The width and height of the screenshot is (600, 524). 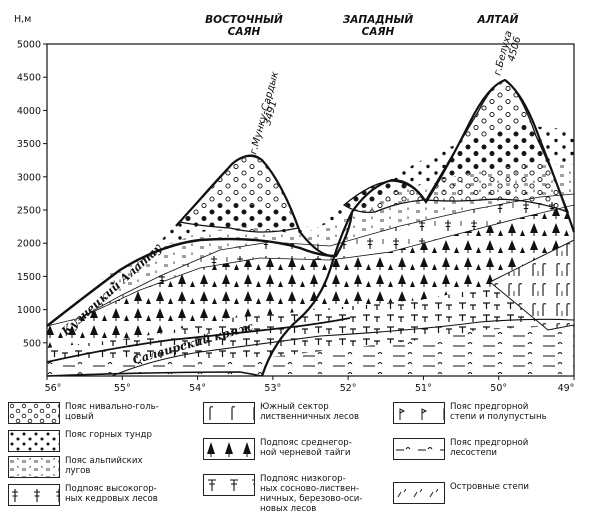 I want to click on y-tick-label: 500, so click(x=32, y=343).